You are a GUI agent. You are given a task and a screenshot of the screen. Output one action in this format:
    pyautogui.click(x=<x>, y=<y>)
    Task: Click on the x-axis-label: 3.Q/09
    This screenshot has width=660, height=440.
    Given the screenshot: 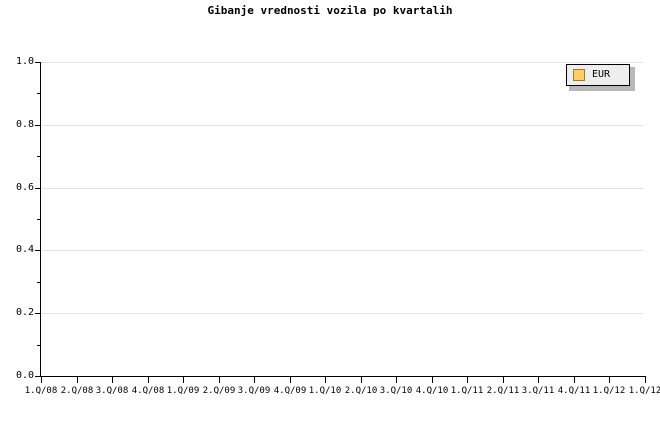 What is the action you would take?
    pyautogui.click(x=254, y=391)
    